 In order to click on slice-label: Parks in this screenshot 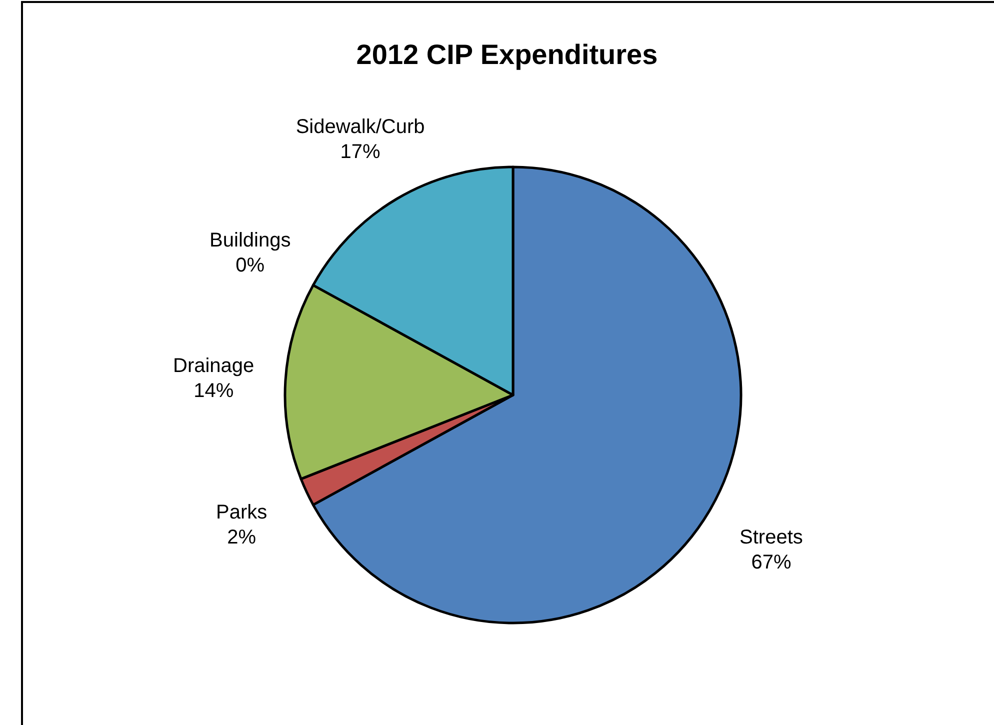, I will do `click(242, 513)`.